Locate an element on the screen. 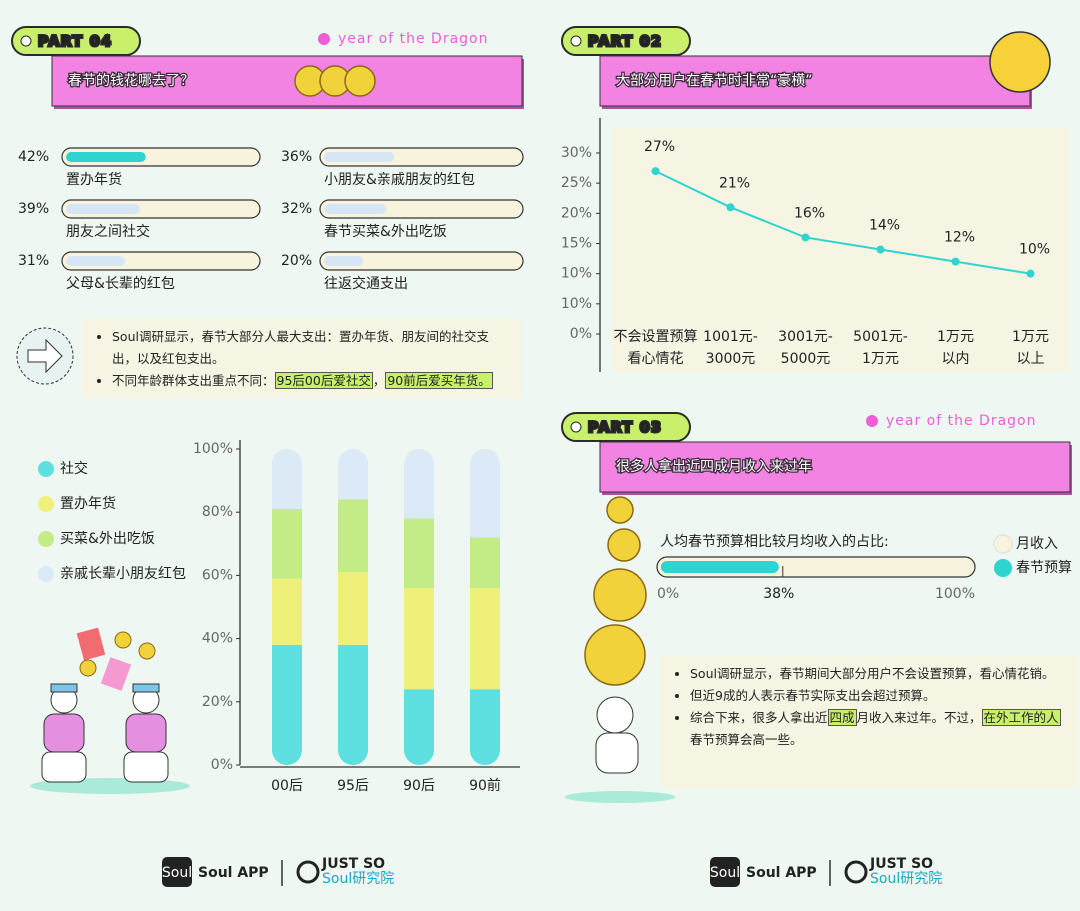 This screenshot has height=911, width=1080. x-tick-label: 90后 is located at coordinates (419, 786).